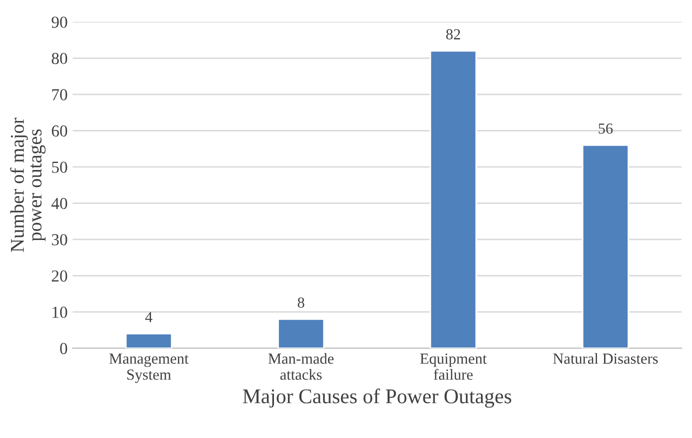 This screenshot has height=438, width=692. What do you see at coordinates (301, 302) in the screenshot?
I see `data-label: 8` at bounding box center [301, 302].